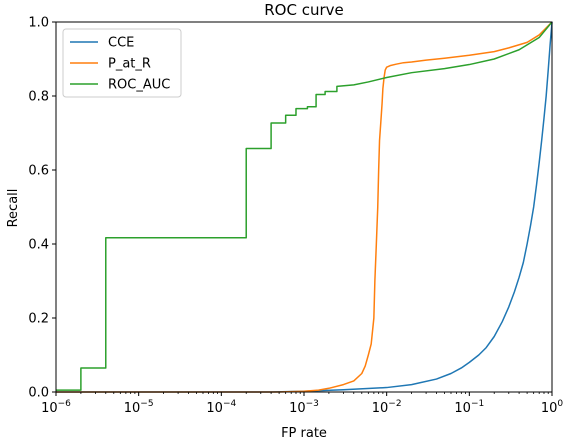 The image size is (567, 440). Describe the element at coordinates (552, 407) in the screenshot. I see `x-tick-label: 10⁰` at that location.